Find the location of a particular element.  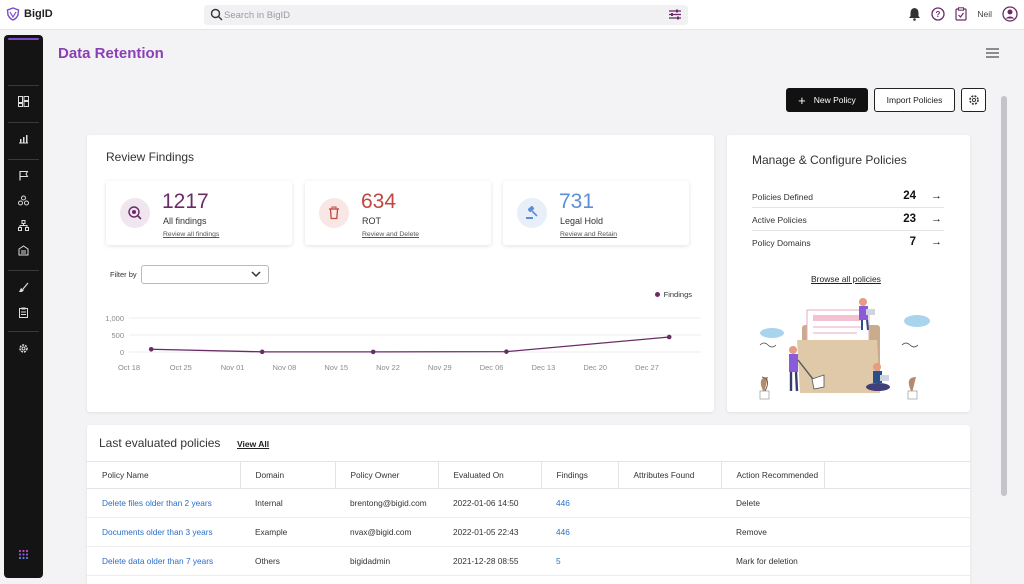

policies-defined-label: Policies Defined is located at coordinates (782, 197).